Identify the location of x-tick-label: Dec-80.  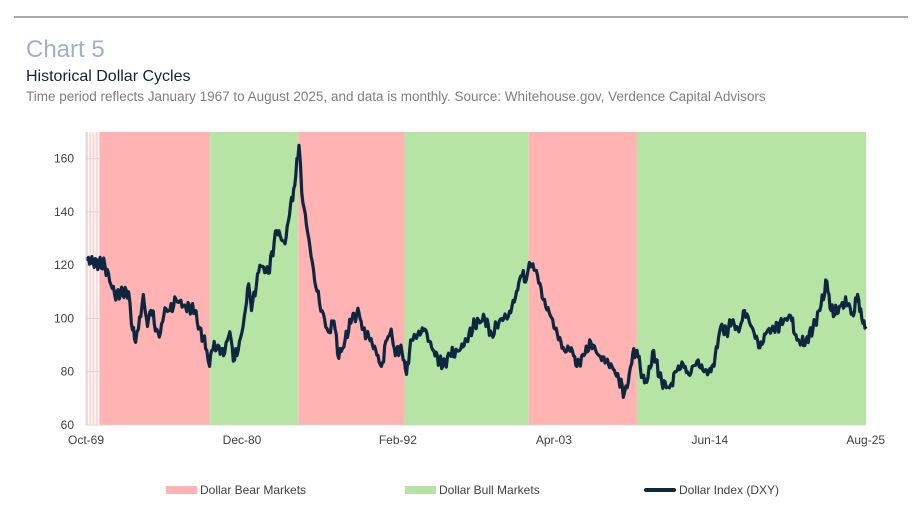
(242, 440).